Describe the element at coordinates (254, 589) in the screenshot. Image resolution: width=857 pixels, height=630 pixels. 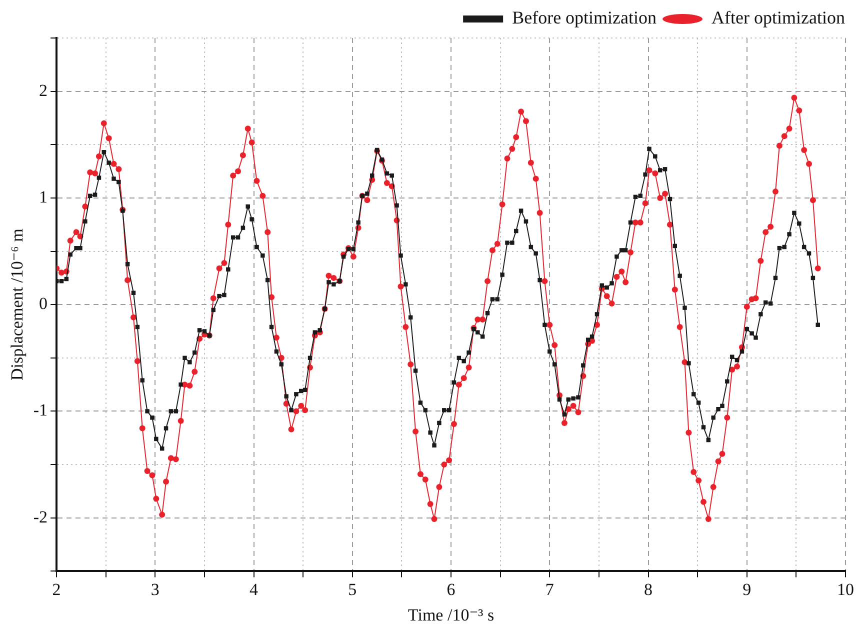
I see `x-tick-label: 4` at that location.